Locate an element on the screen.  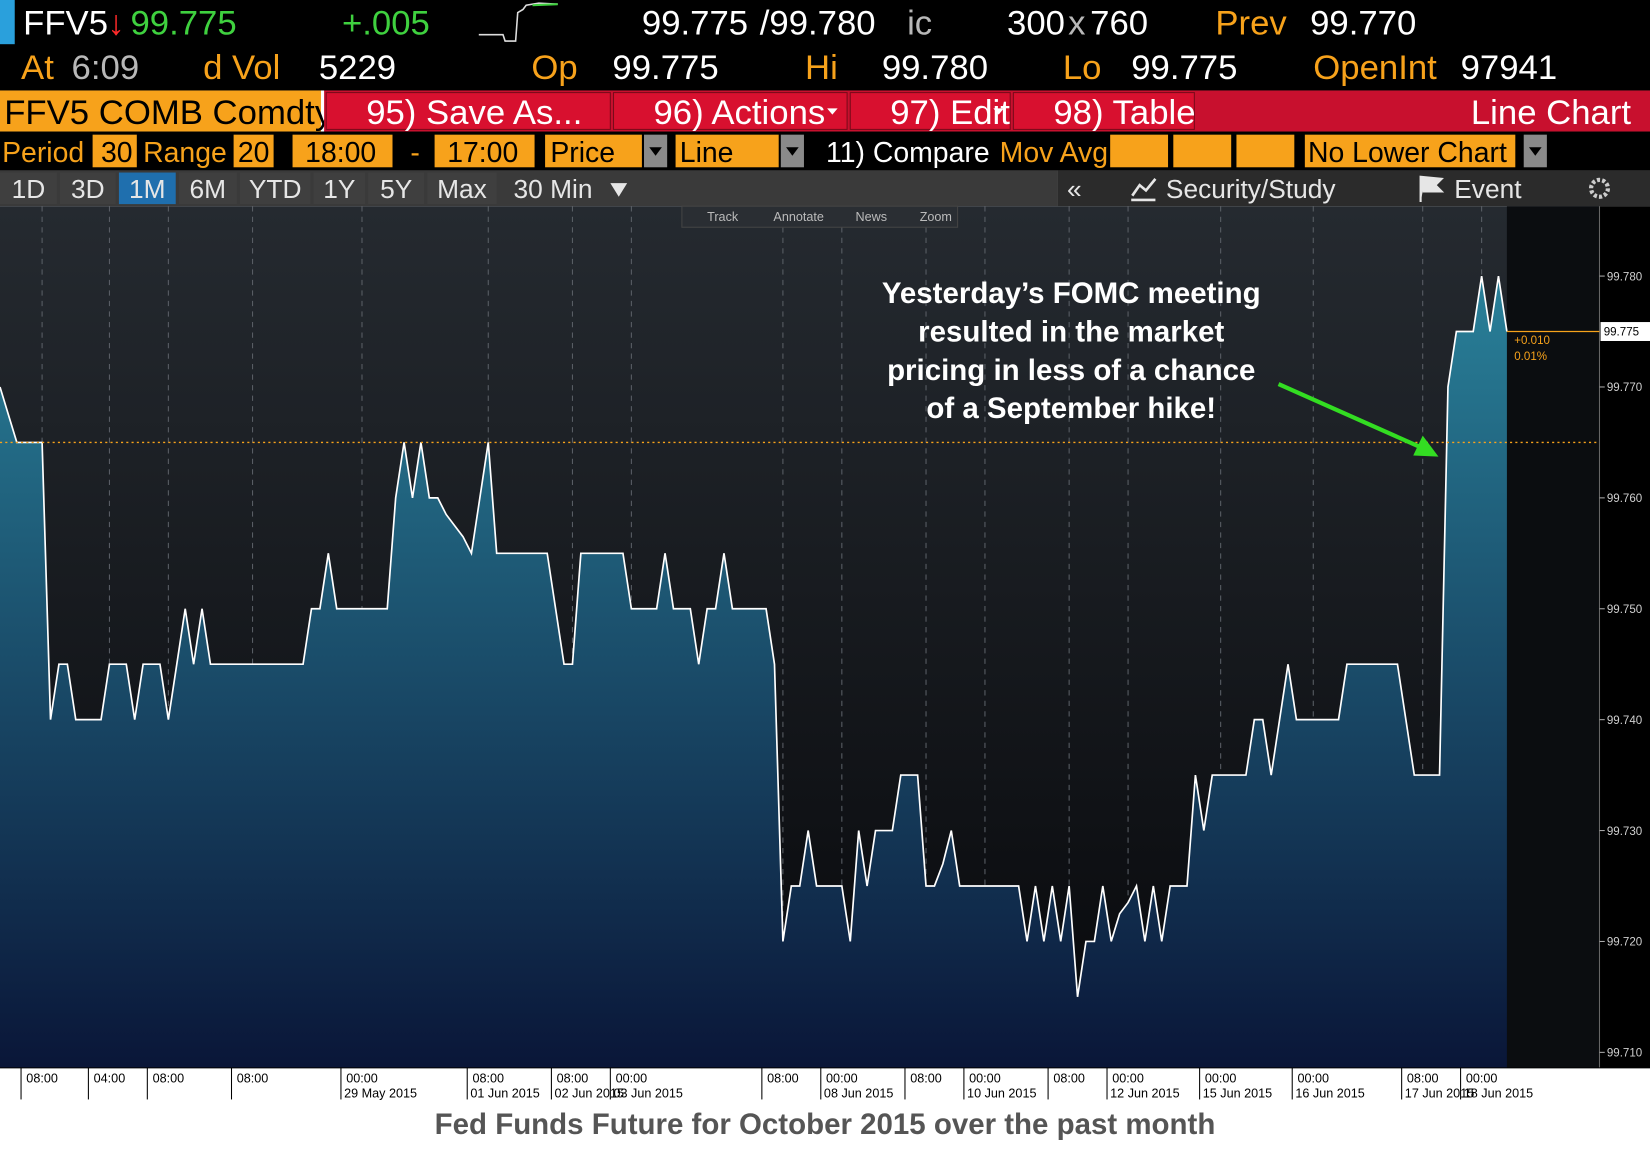
bid-size: 300 is located at coordinates (1036, 24).